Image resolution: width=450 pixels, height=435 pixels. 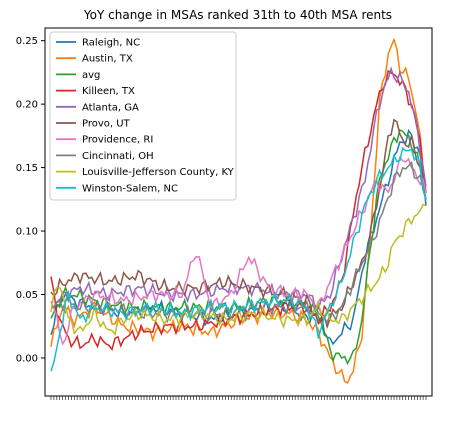 What do you see at coordinates (118, 156) in the screenshot?
I see `legend-label-7: Cincinnati, OH` at bounding box center [118, 156].